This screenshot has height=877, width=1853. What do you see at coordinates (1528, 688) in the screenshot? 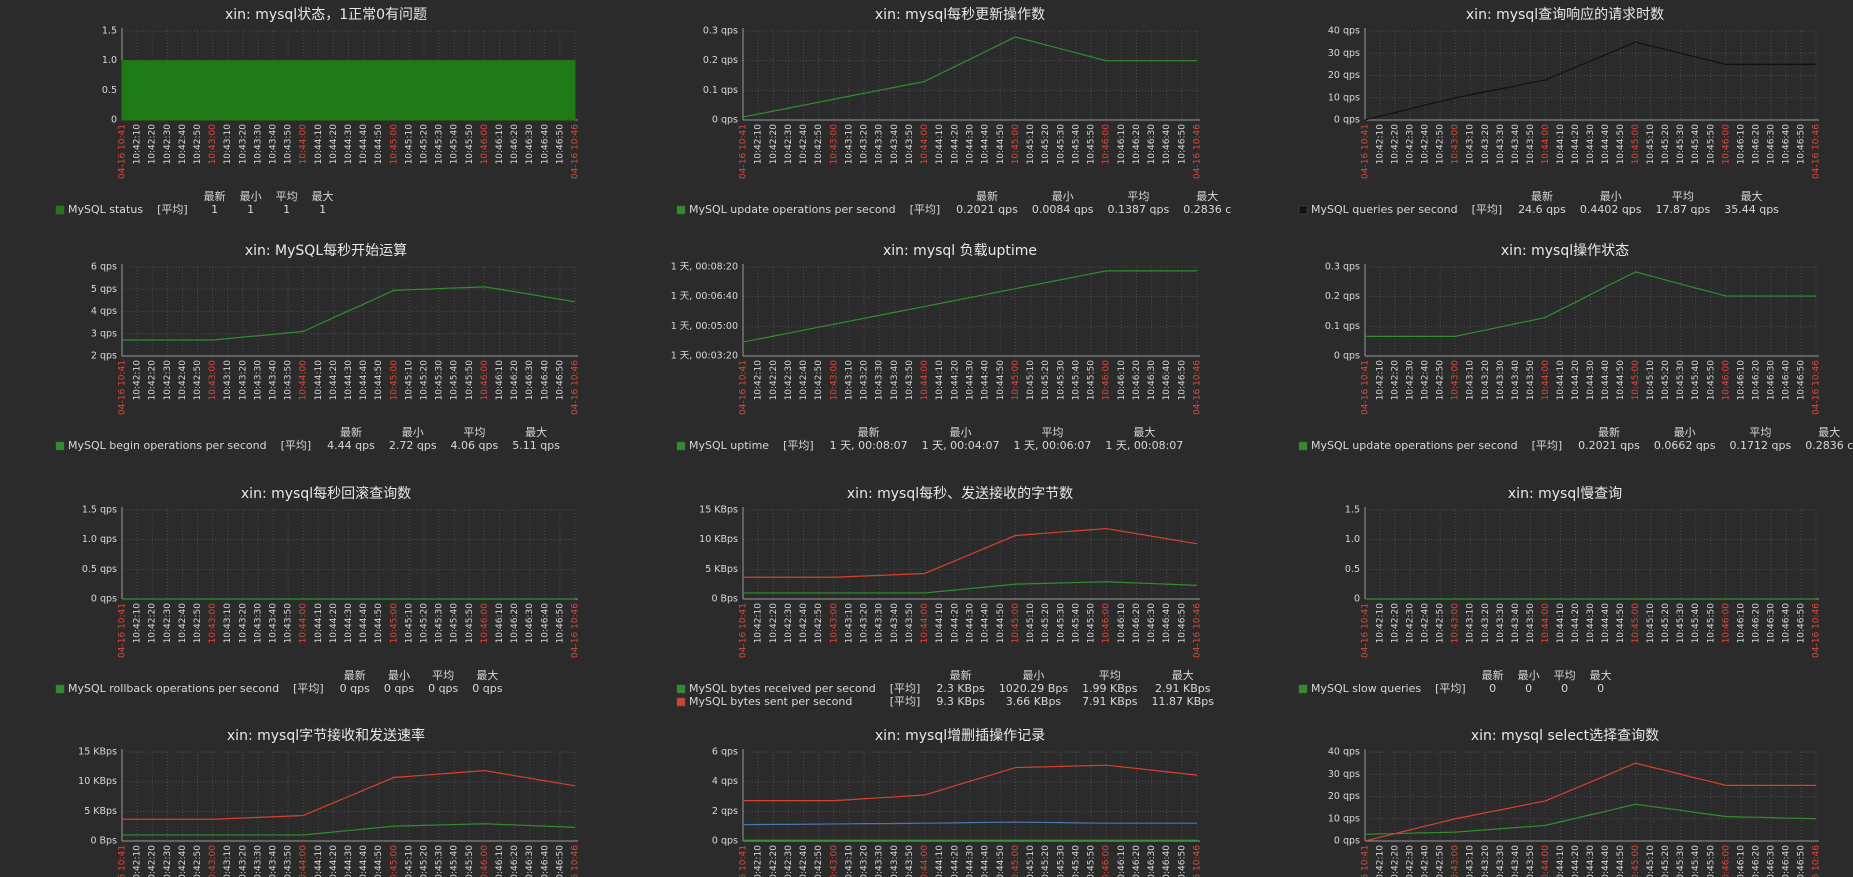
I see `legend-stat: 0` at bounding box center [1528, 688].